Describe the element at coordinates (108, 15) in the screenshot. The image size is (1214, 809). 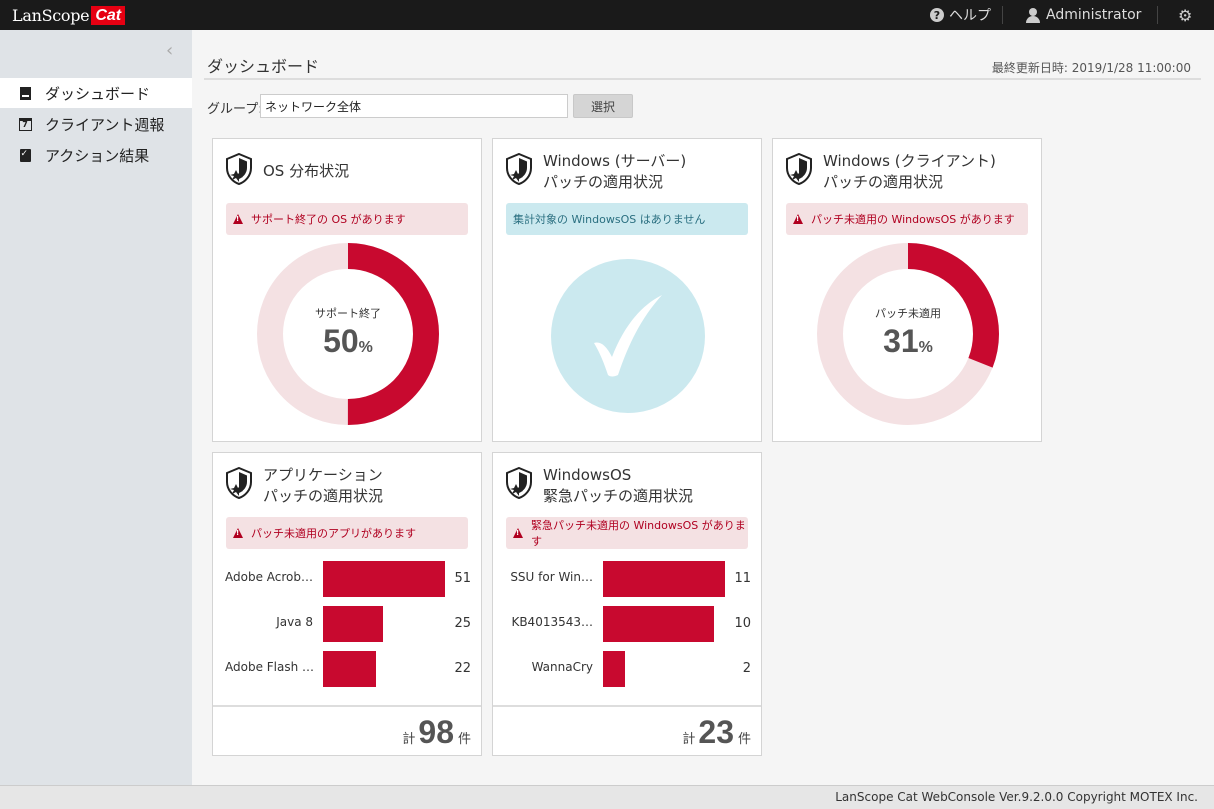
I see `logo-badge: Cat` at that location.